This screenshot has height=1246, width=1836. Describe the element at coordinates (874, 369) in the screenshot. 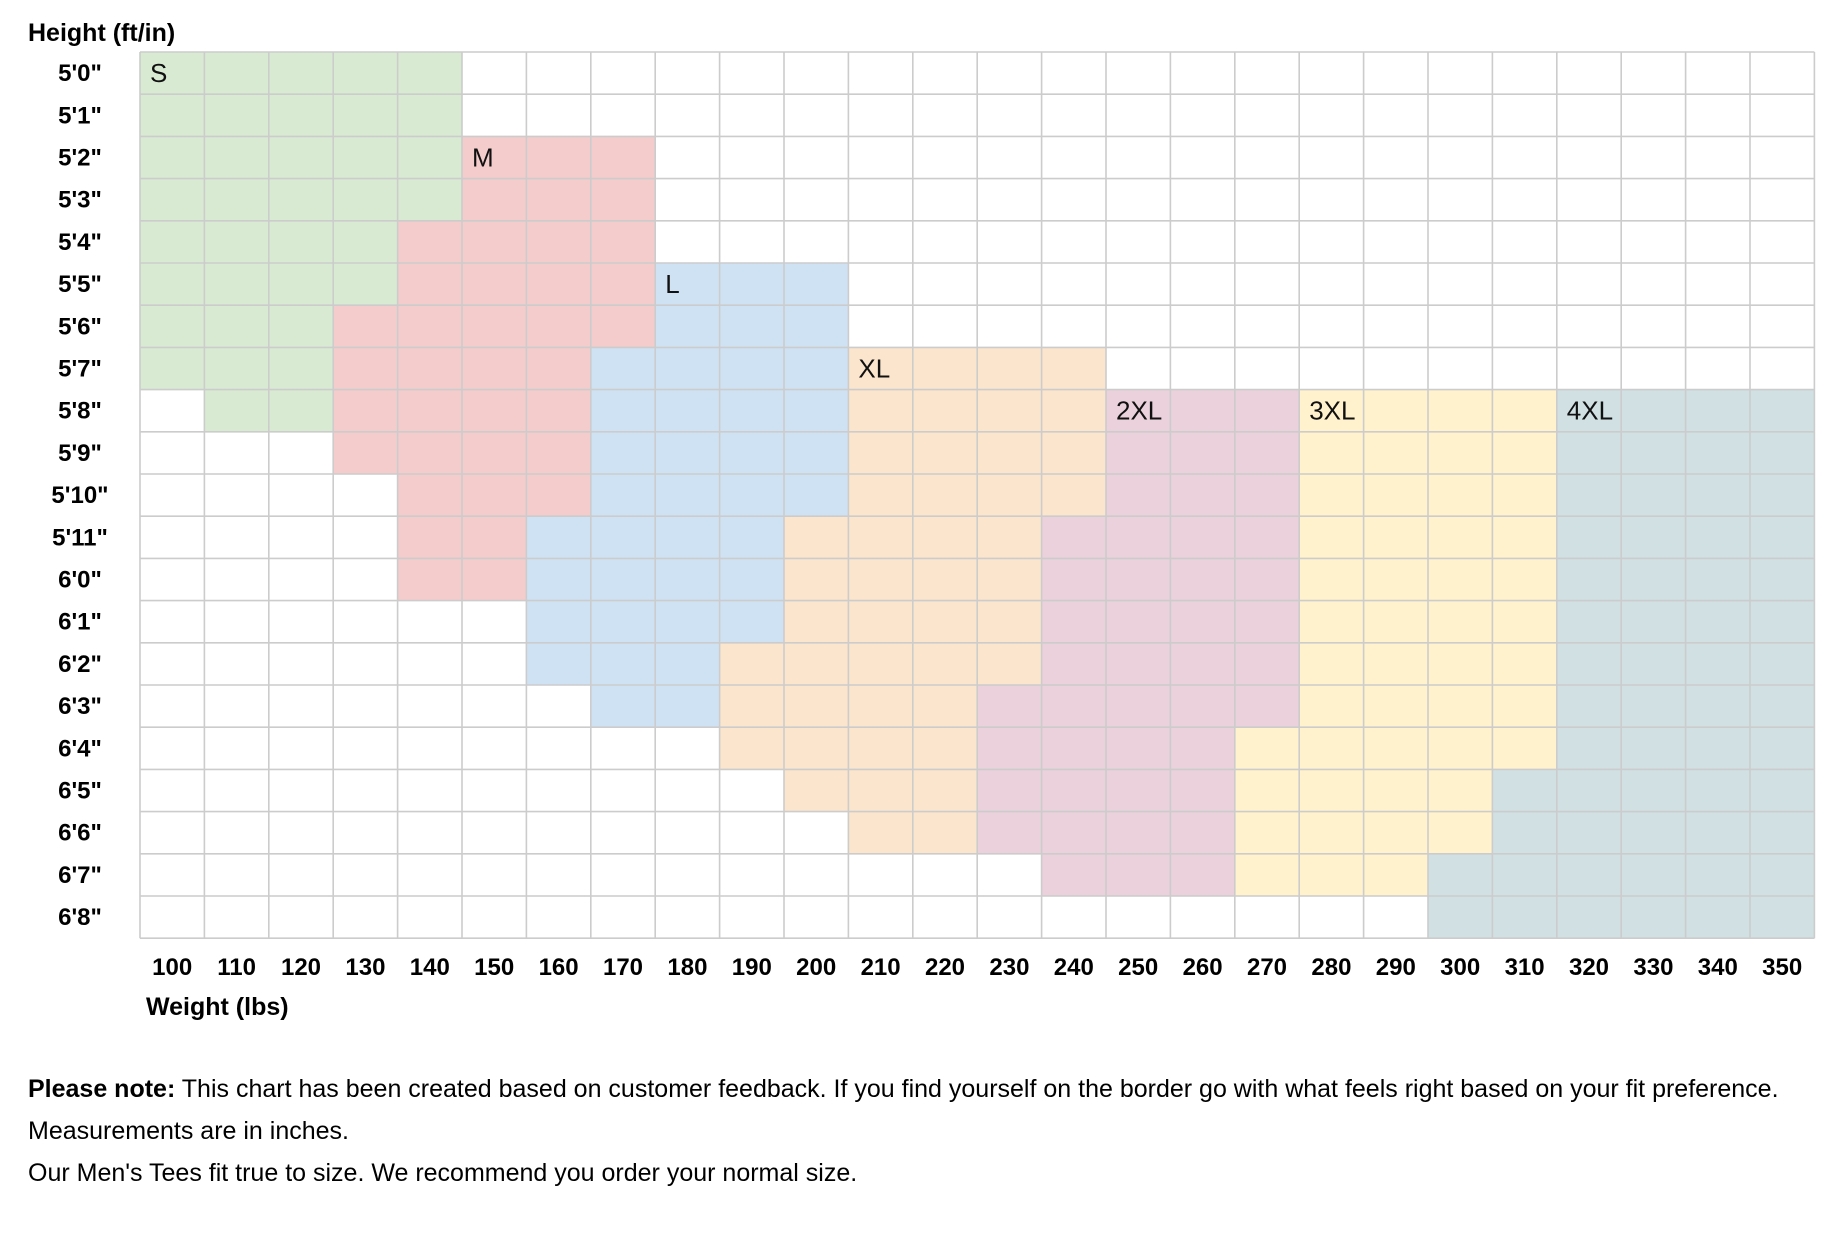

I see `size-label-xl: XL` at that location.